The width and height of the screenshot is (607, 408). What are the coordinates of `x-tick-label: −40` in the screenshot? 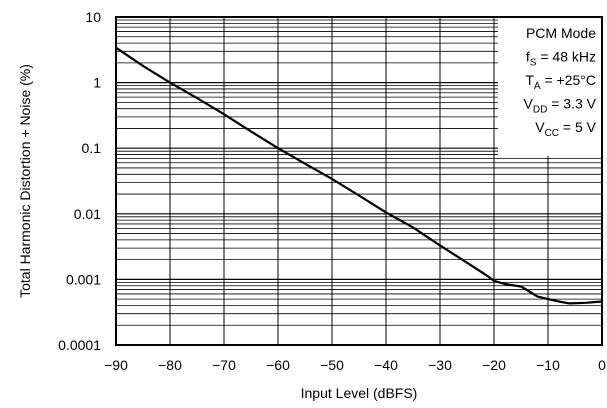 It's located at (386, 365).